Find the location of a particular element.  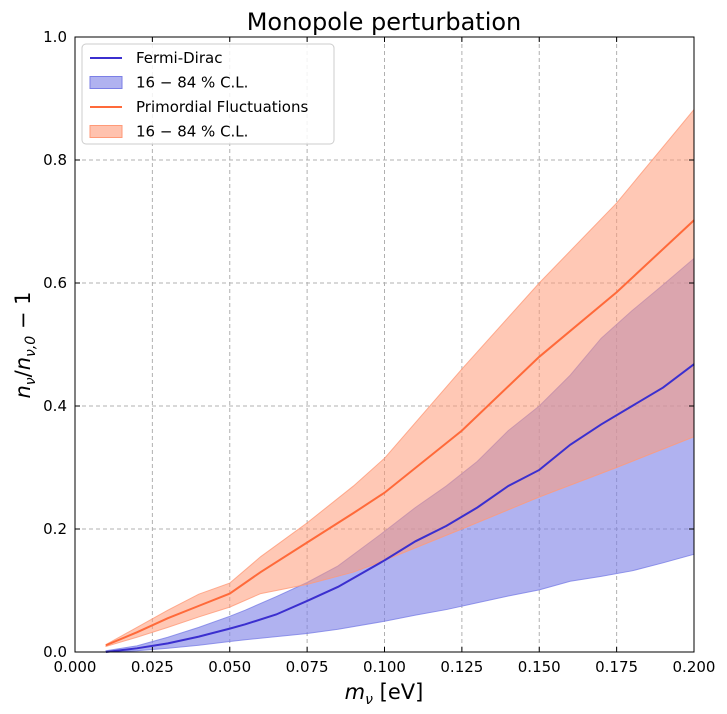

x-label-unit: [eV] is located at coordinates (398, 692).